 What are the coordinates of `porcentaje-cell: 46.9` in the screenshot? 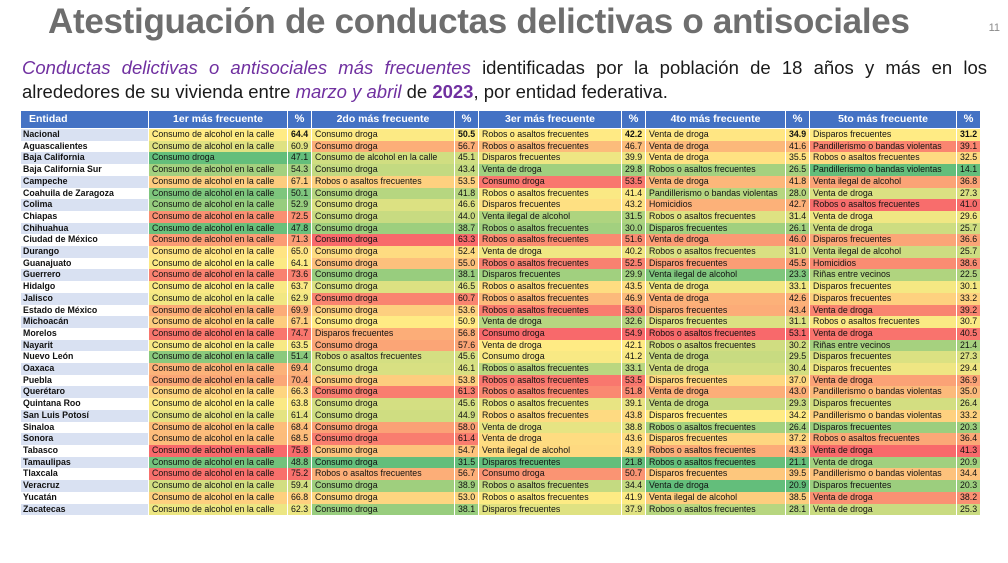 It's located at (633, 298).